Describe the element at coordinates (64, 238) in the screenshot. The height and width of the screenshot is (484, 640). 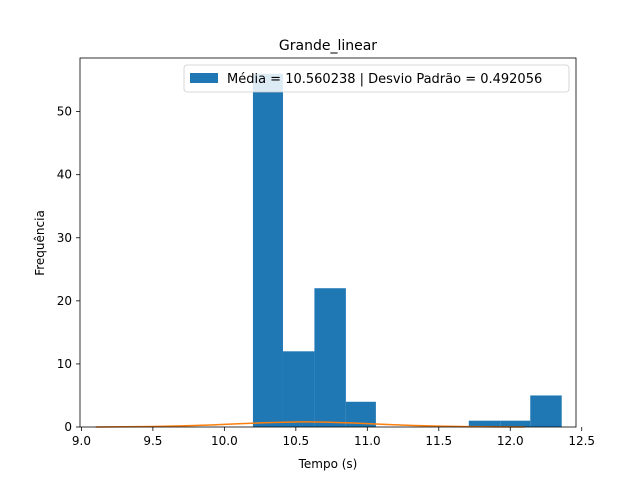
I see `y-tick-label: 30` at that location.